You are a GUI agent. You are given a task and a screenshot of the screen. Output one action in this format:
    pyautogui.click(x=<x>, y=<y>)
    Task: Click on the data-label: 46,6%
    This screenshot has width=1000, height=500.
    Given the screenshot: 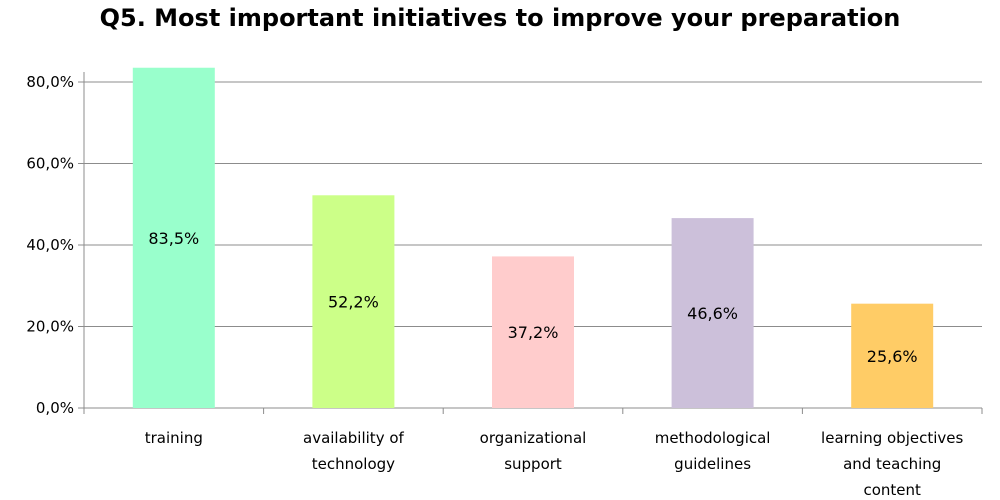 What is the action you would take?
    pyautogui.click(x=712, y=313)
    